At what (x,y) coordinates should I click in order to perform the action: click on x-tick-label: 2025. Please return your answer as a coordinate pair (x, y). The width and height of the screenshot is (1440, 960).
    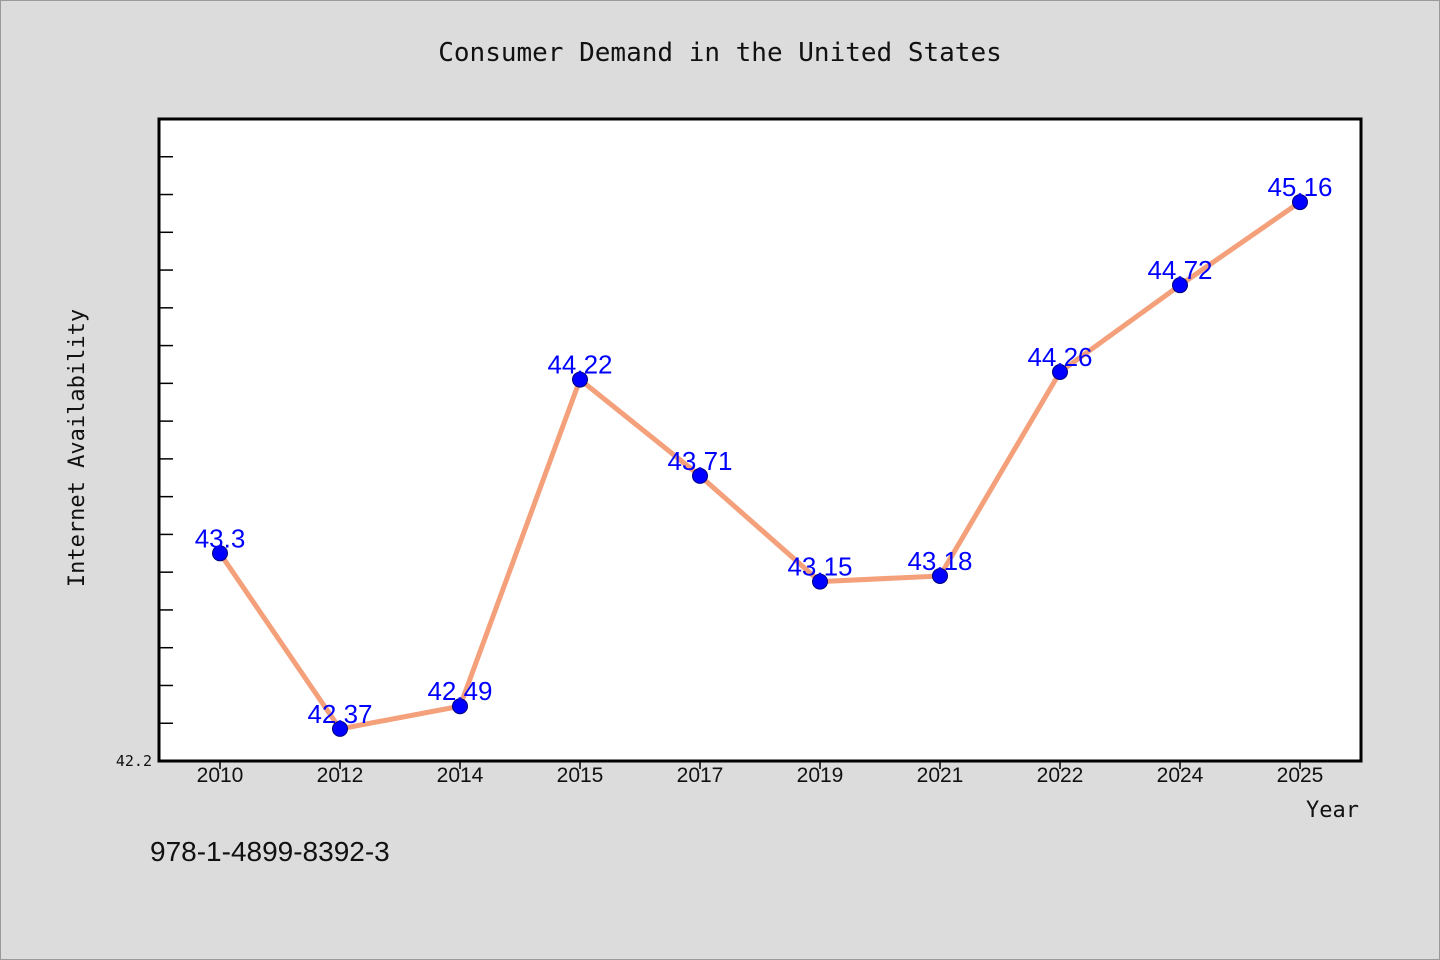
    Looking at the image, I should click on (1300, 775).